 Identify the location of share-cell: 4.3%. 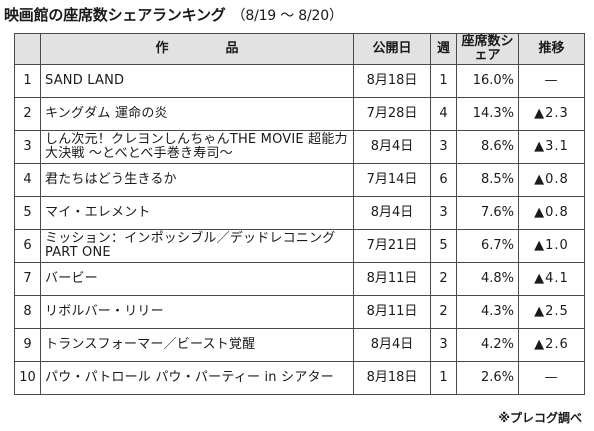
(487, 312).